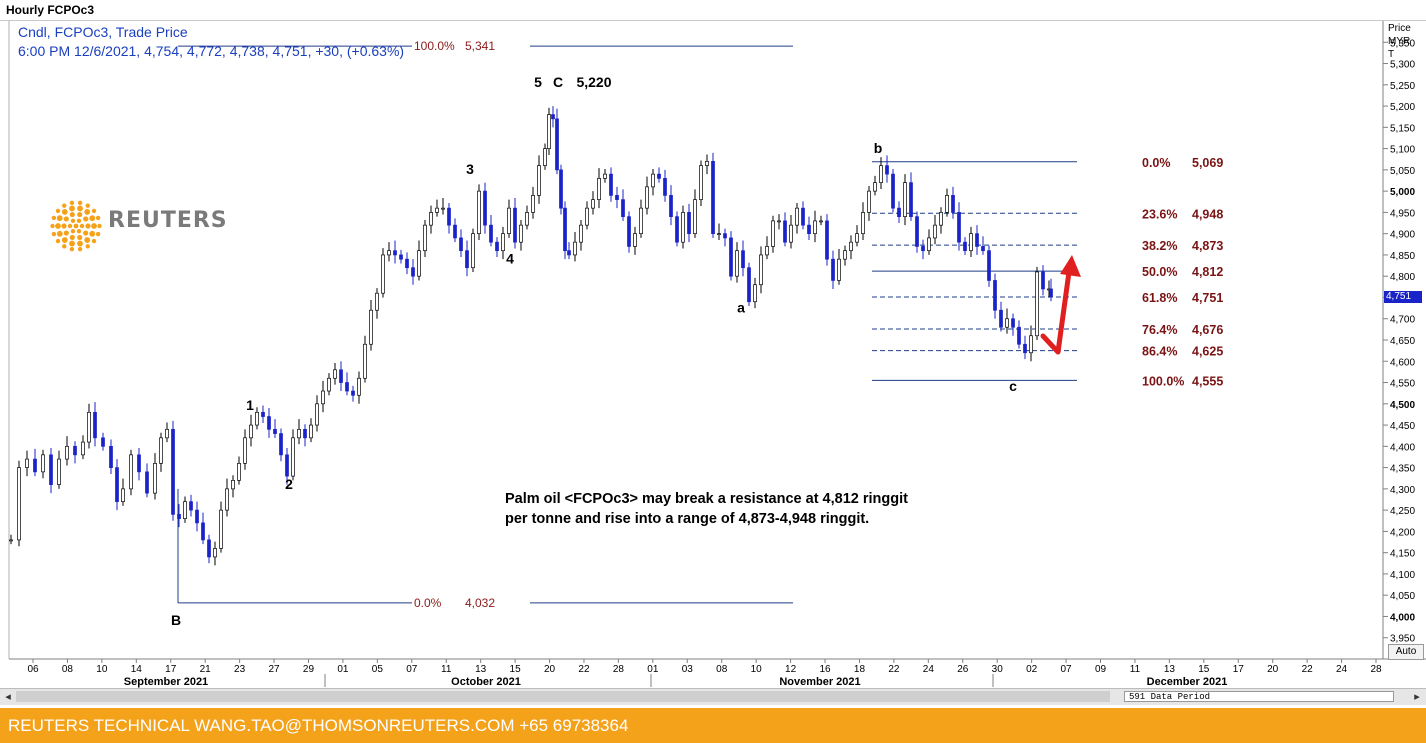 The image size is (1426, 743). Describe the element at coordinates (819, 682) in the screenshot. I see `x-month-label: November 2021` at that location.